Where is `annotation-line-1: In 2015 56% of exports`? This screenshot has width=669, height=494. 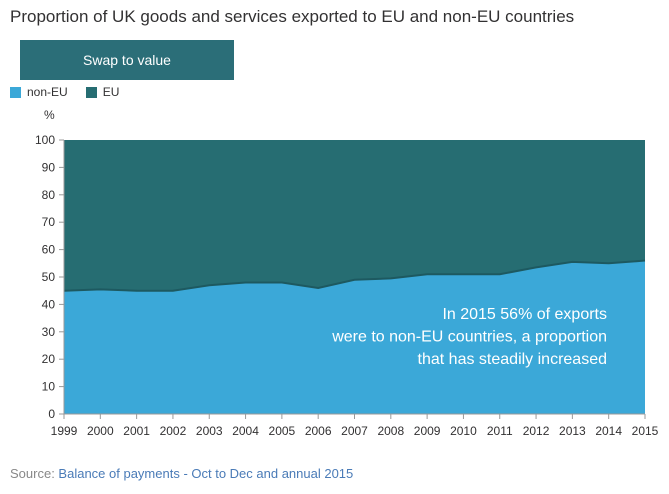 annotation-line-1: In 2015 56% of exports is located at coordinates (524, 314).